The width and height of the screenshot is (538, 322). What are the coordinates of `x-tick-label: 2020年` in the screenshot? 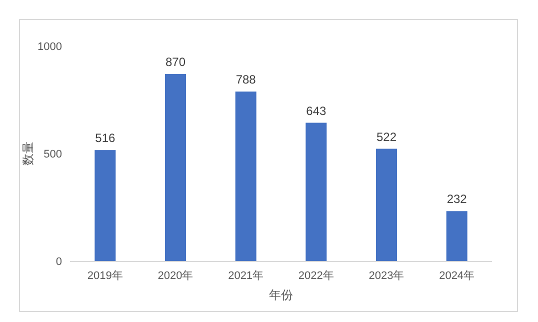 It's located at (176, 276).